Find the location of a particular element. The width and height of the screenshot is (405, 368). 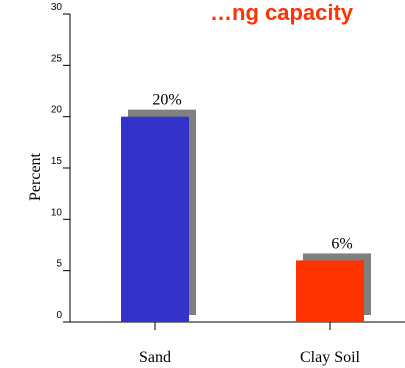

x-tick-labels: Sand Clay Soil is located at coordinates (250, 344).